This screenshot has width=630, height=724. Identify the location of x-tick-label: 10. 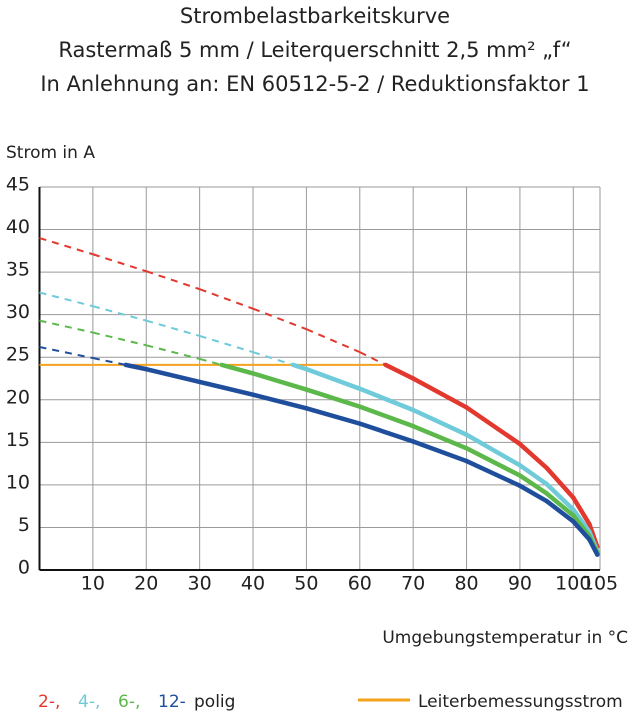
(93, 584).